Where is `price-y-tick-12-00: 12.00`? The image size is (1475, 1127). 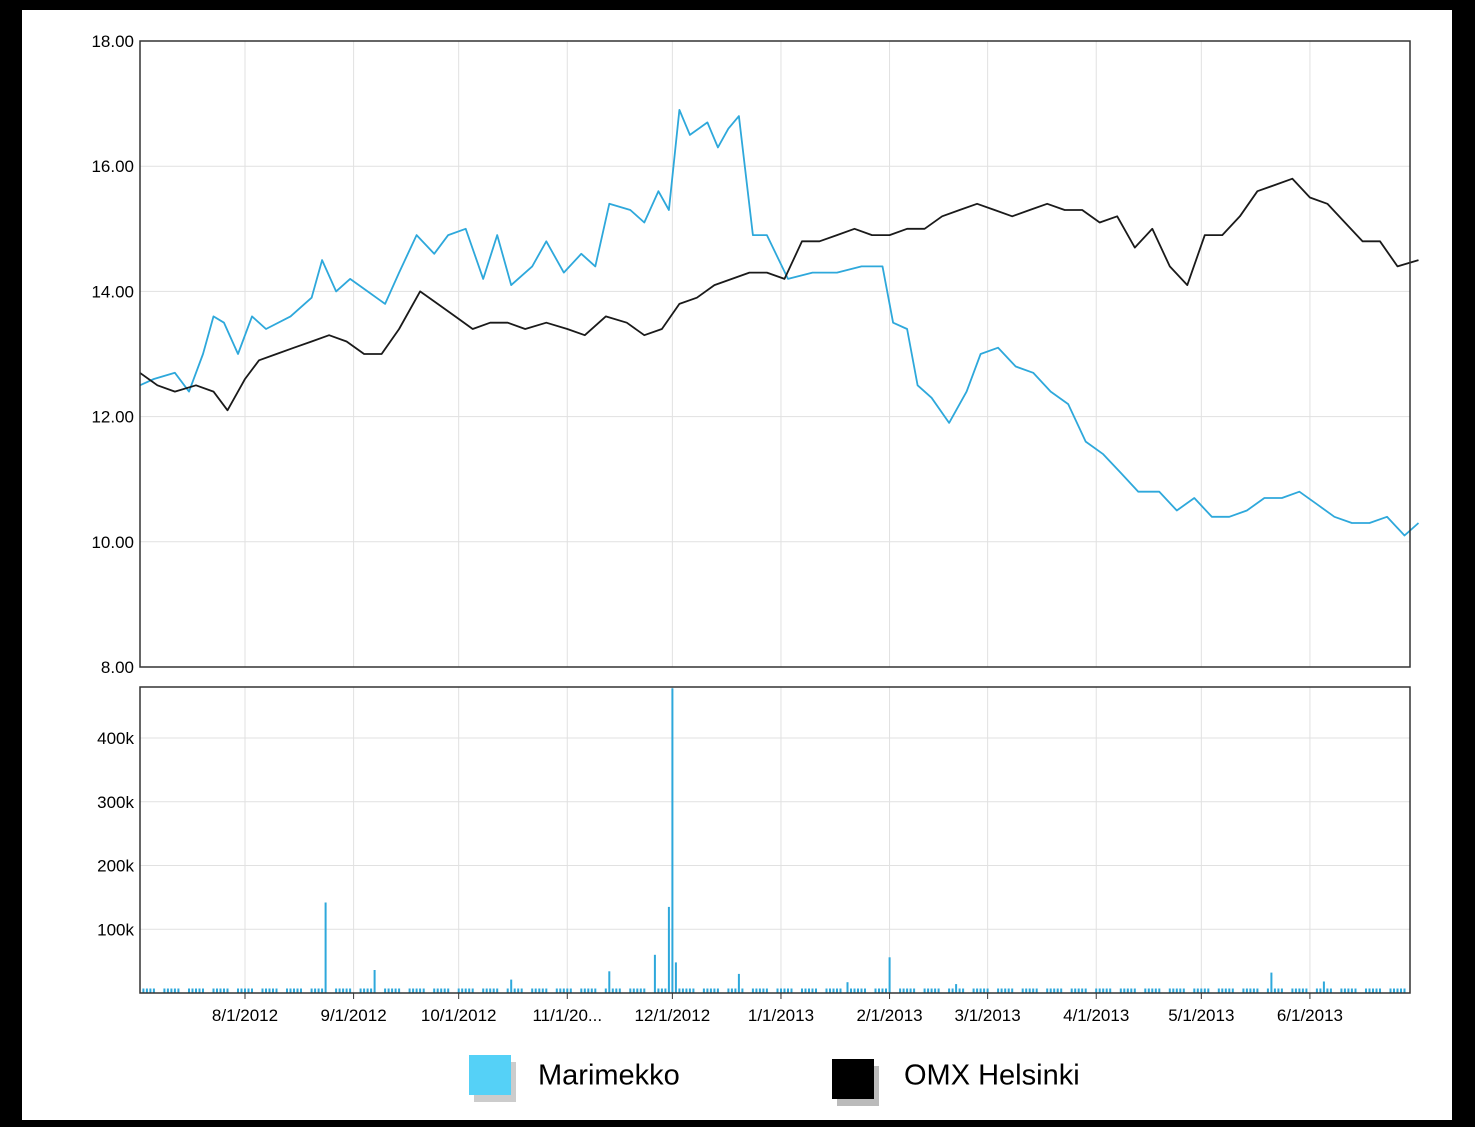
price-y-tick-12-00: 12.00 is located at coordinates (112, 417).